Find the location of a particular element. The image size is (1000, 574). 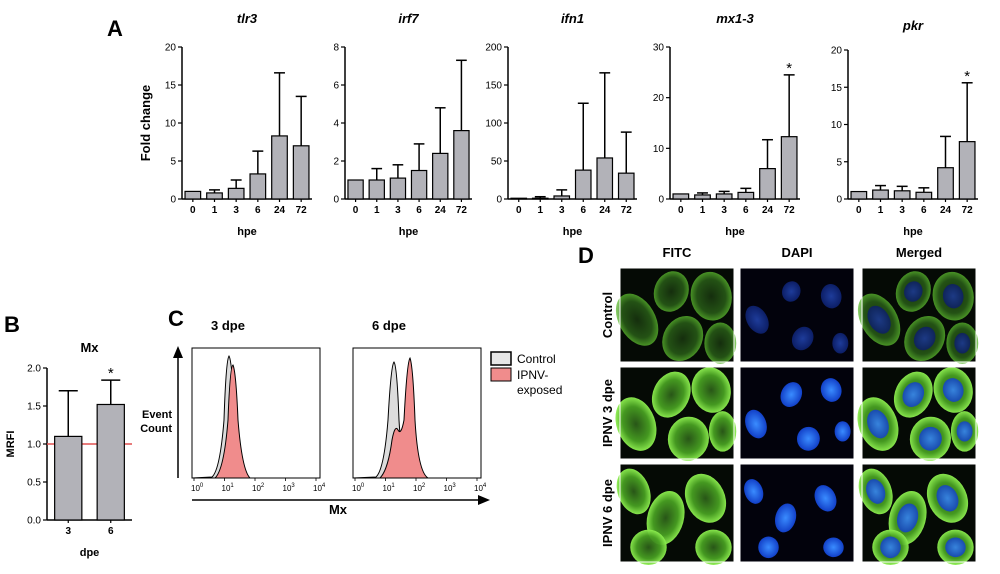

y-tick-label: 0 is located at coordinates (839, 200).